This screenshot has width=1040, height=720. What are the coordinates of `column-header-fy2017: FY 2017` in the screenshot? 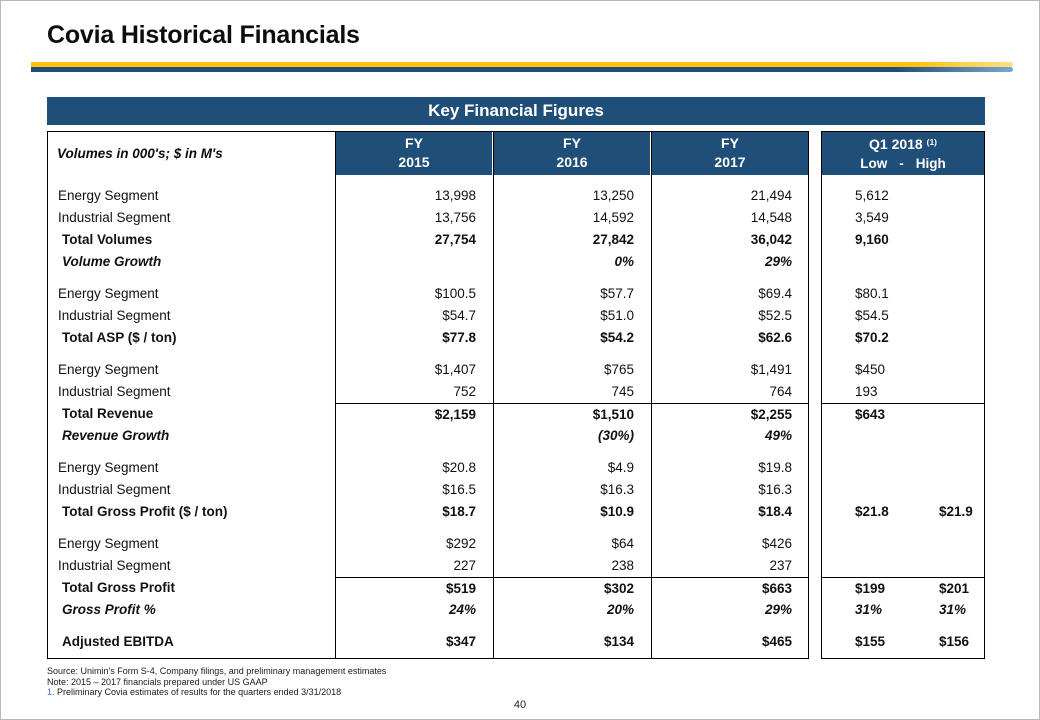 It's located at (730, 153).